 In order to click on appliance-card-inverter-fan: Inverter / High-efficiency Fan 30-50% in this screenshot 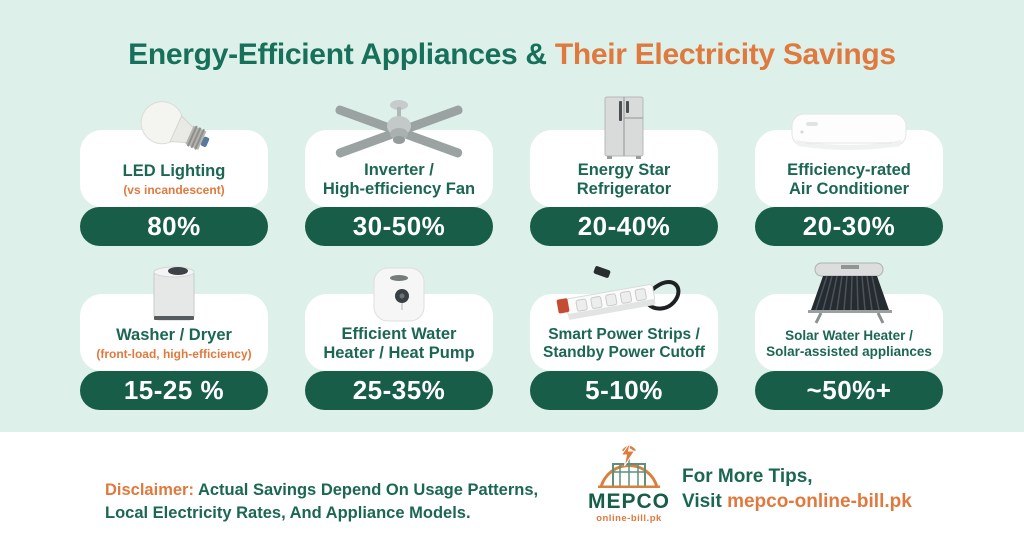, I will do `click(399, 172)`.